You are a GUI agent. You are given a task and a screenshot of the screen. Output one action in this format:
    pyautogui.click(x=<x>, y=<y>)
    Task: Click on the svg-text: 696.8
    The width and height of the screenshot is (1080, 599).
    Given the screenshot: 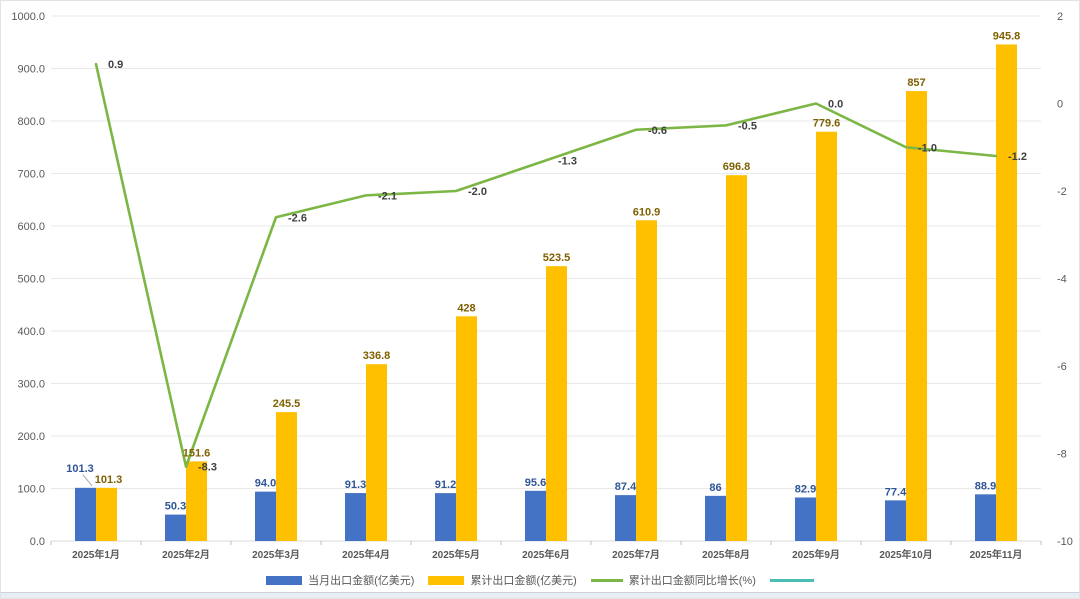 What is the action you would take?
    pyautogui.click(x=737, y=167)
    